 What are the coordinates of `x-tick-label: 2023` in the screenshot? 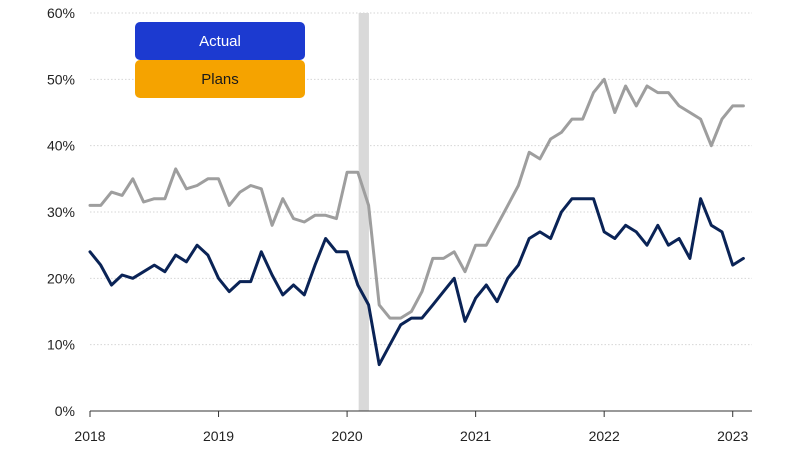 It's located at (732, 436).